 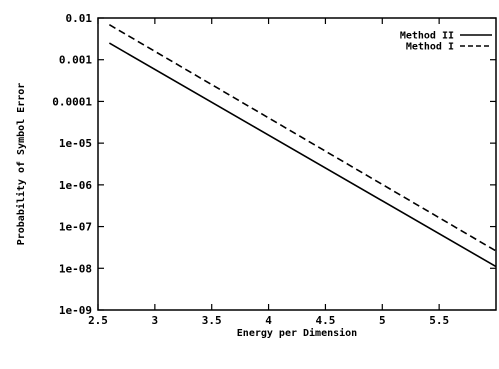 I want to click on legend-label: Method II, so click(x=427, y=36).